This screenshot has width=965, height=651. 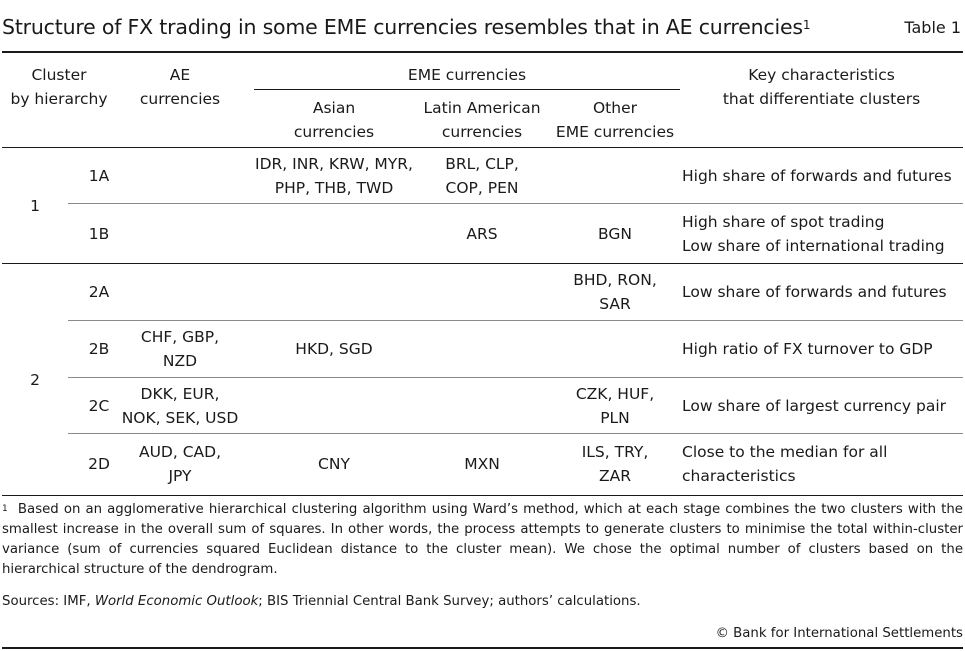 What do you see at coordinates (180, 87) in the screenshot?
I see `header-ae: AE currencies` at bounding box center [180, 87].